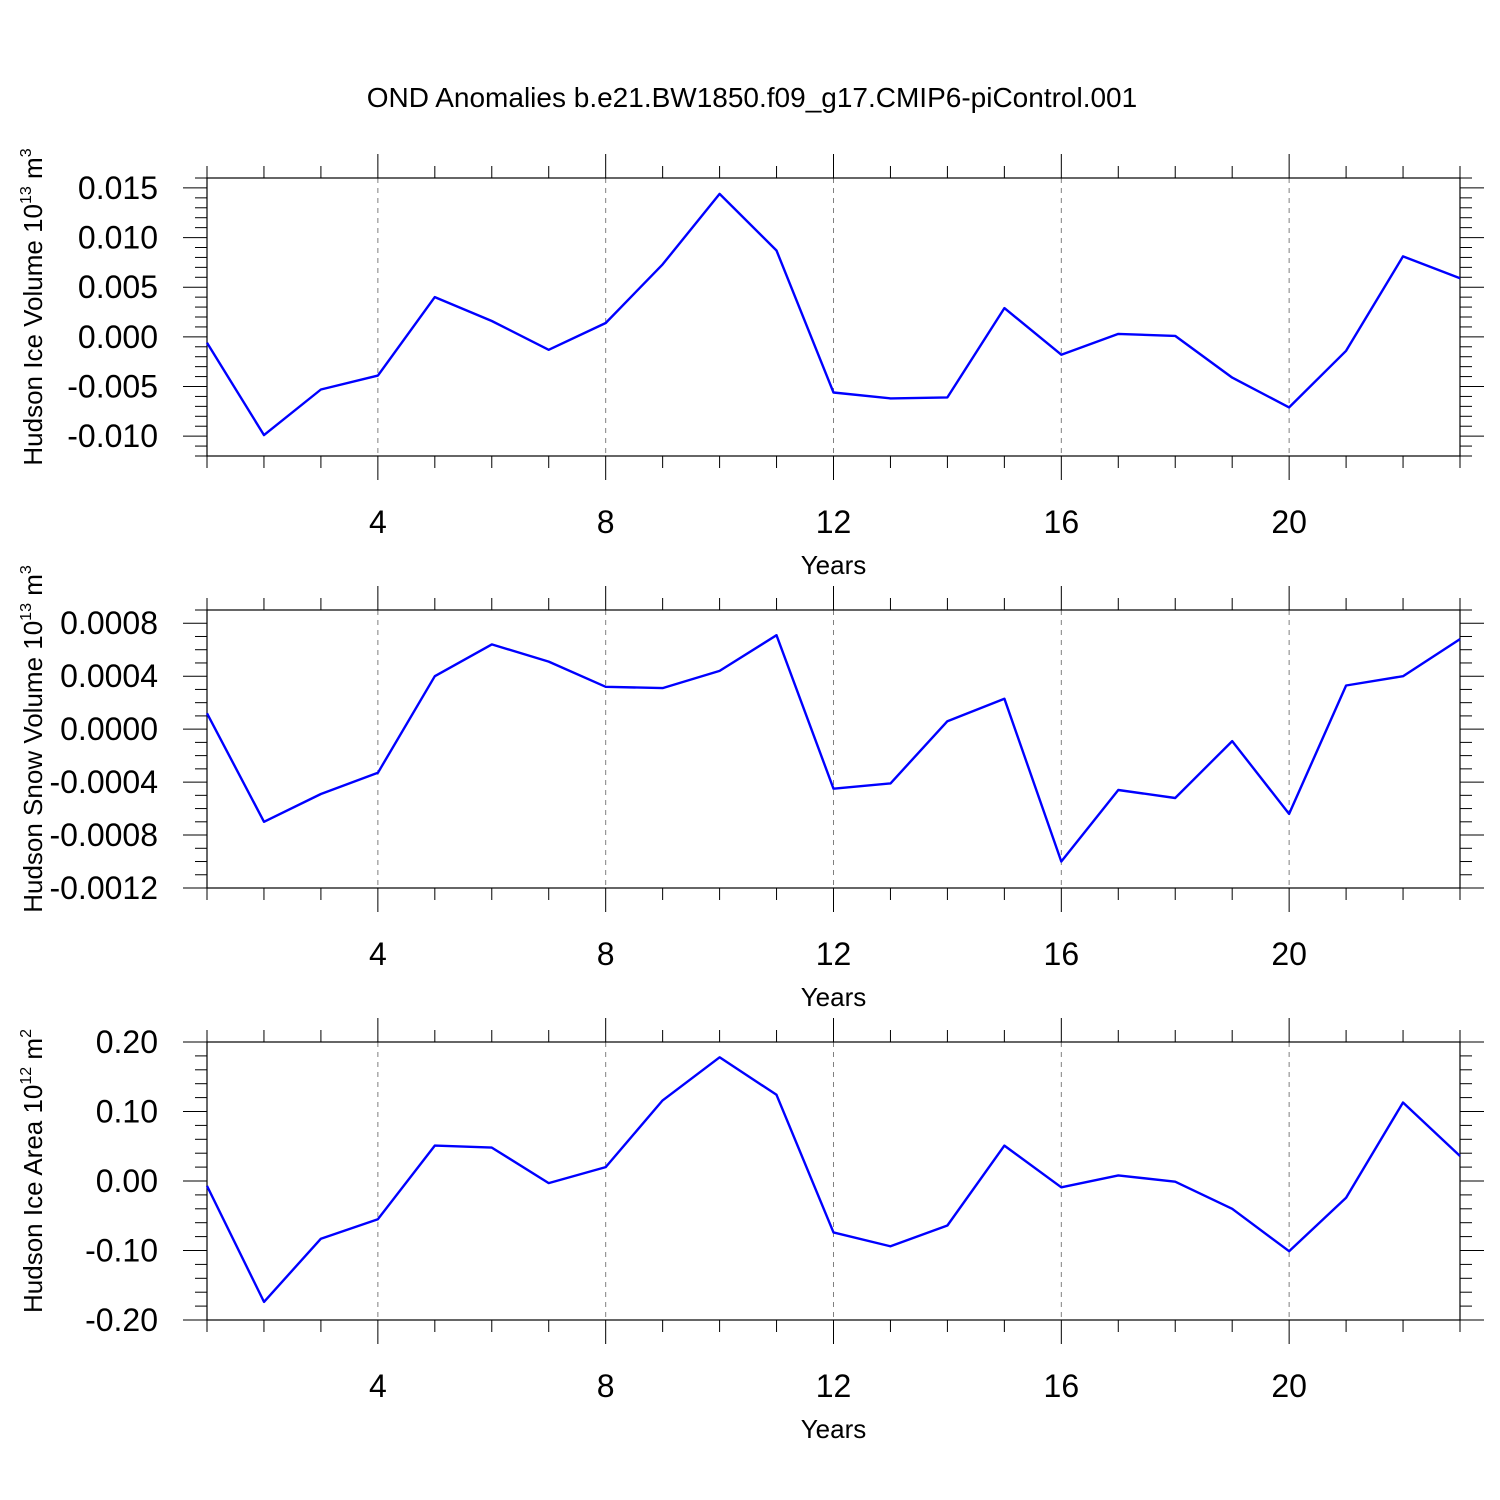 The width and height of the screenshot is (1500, 1500). I want to click on ice-area-xtick-label: 4, so click(378, 1386).